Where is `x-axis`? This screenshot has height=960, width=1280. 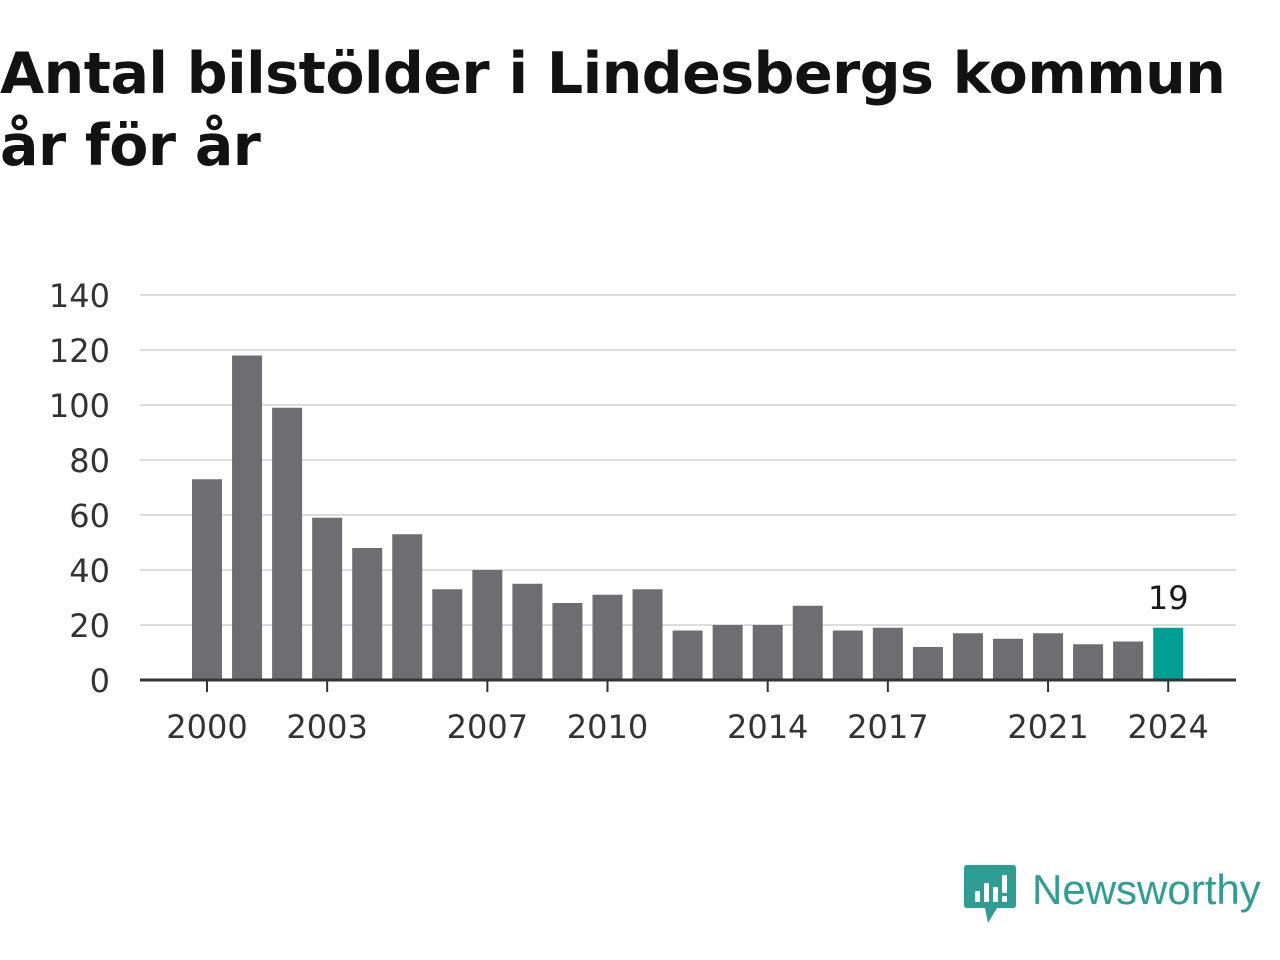
x-axis is located at coordinates (688, 685).